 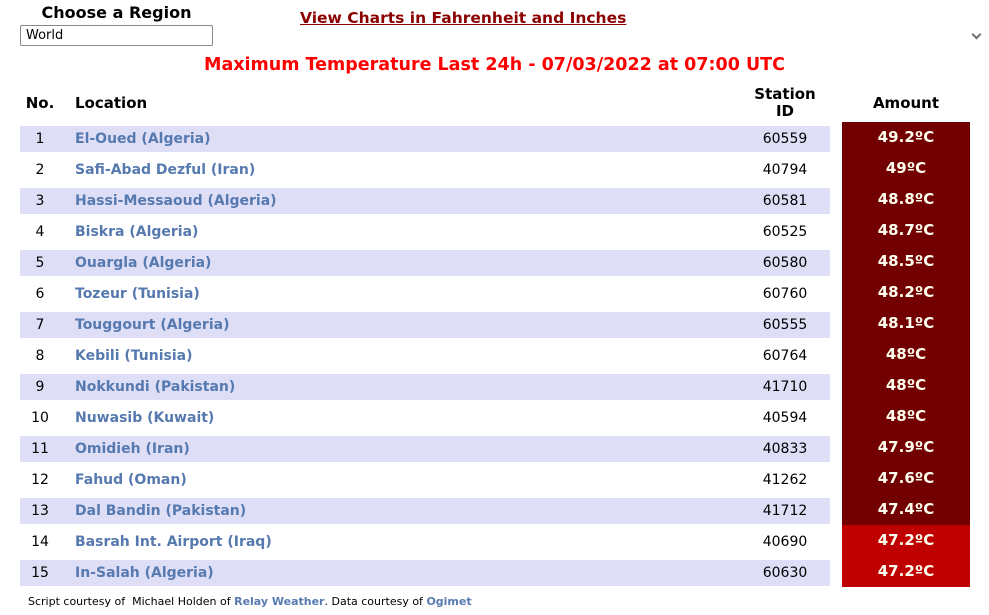 What do you see at coordinates (425, 232) in the screenshot?
I see `row-strip: 4 Biskra (Algeria) 60525` at bounding box center [425, 232].